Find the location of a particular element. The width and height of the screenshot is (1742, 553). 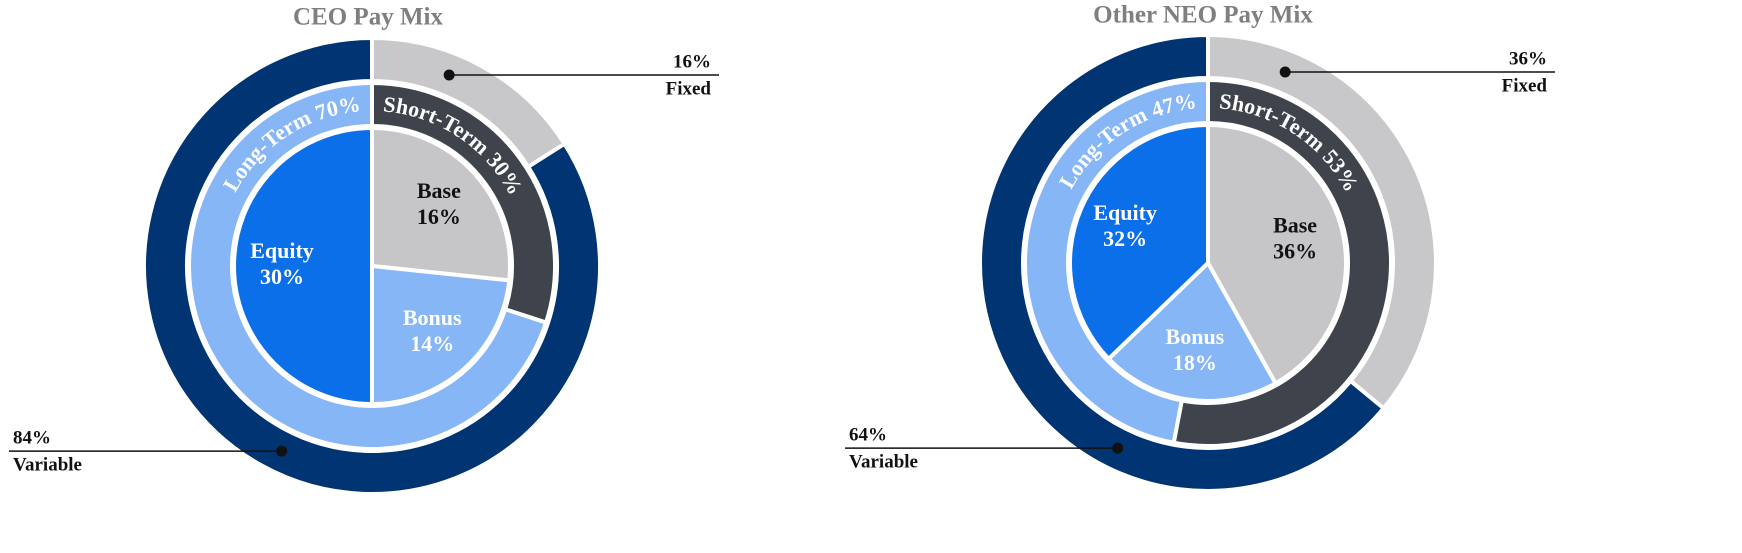

callout-value-label: 36% is located at coordinates (1528, 58).